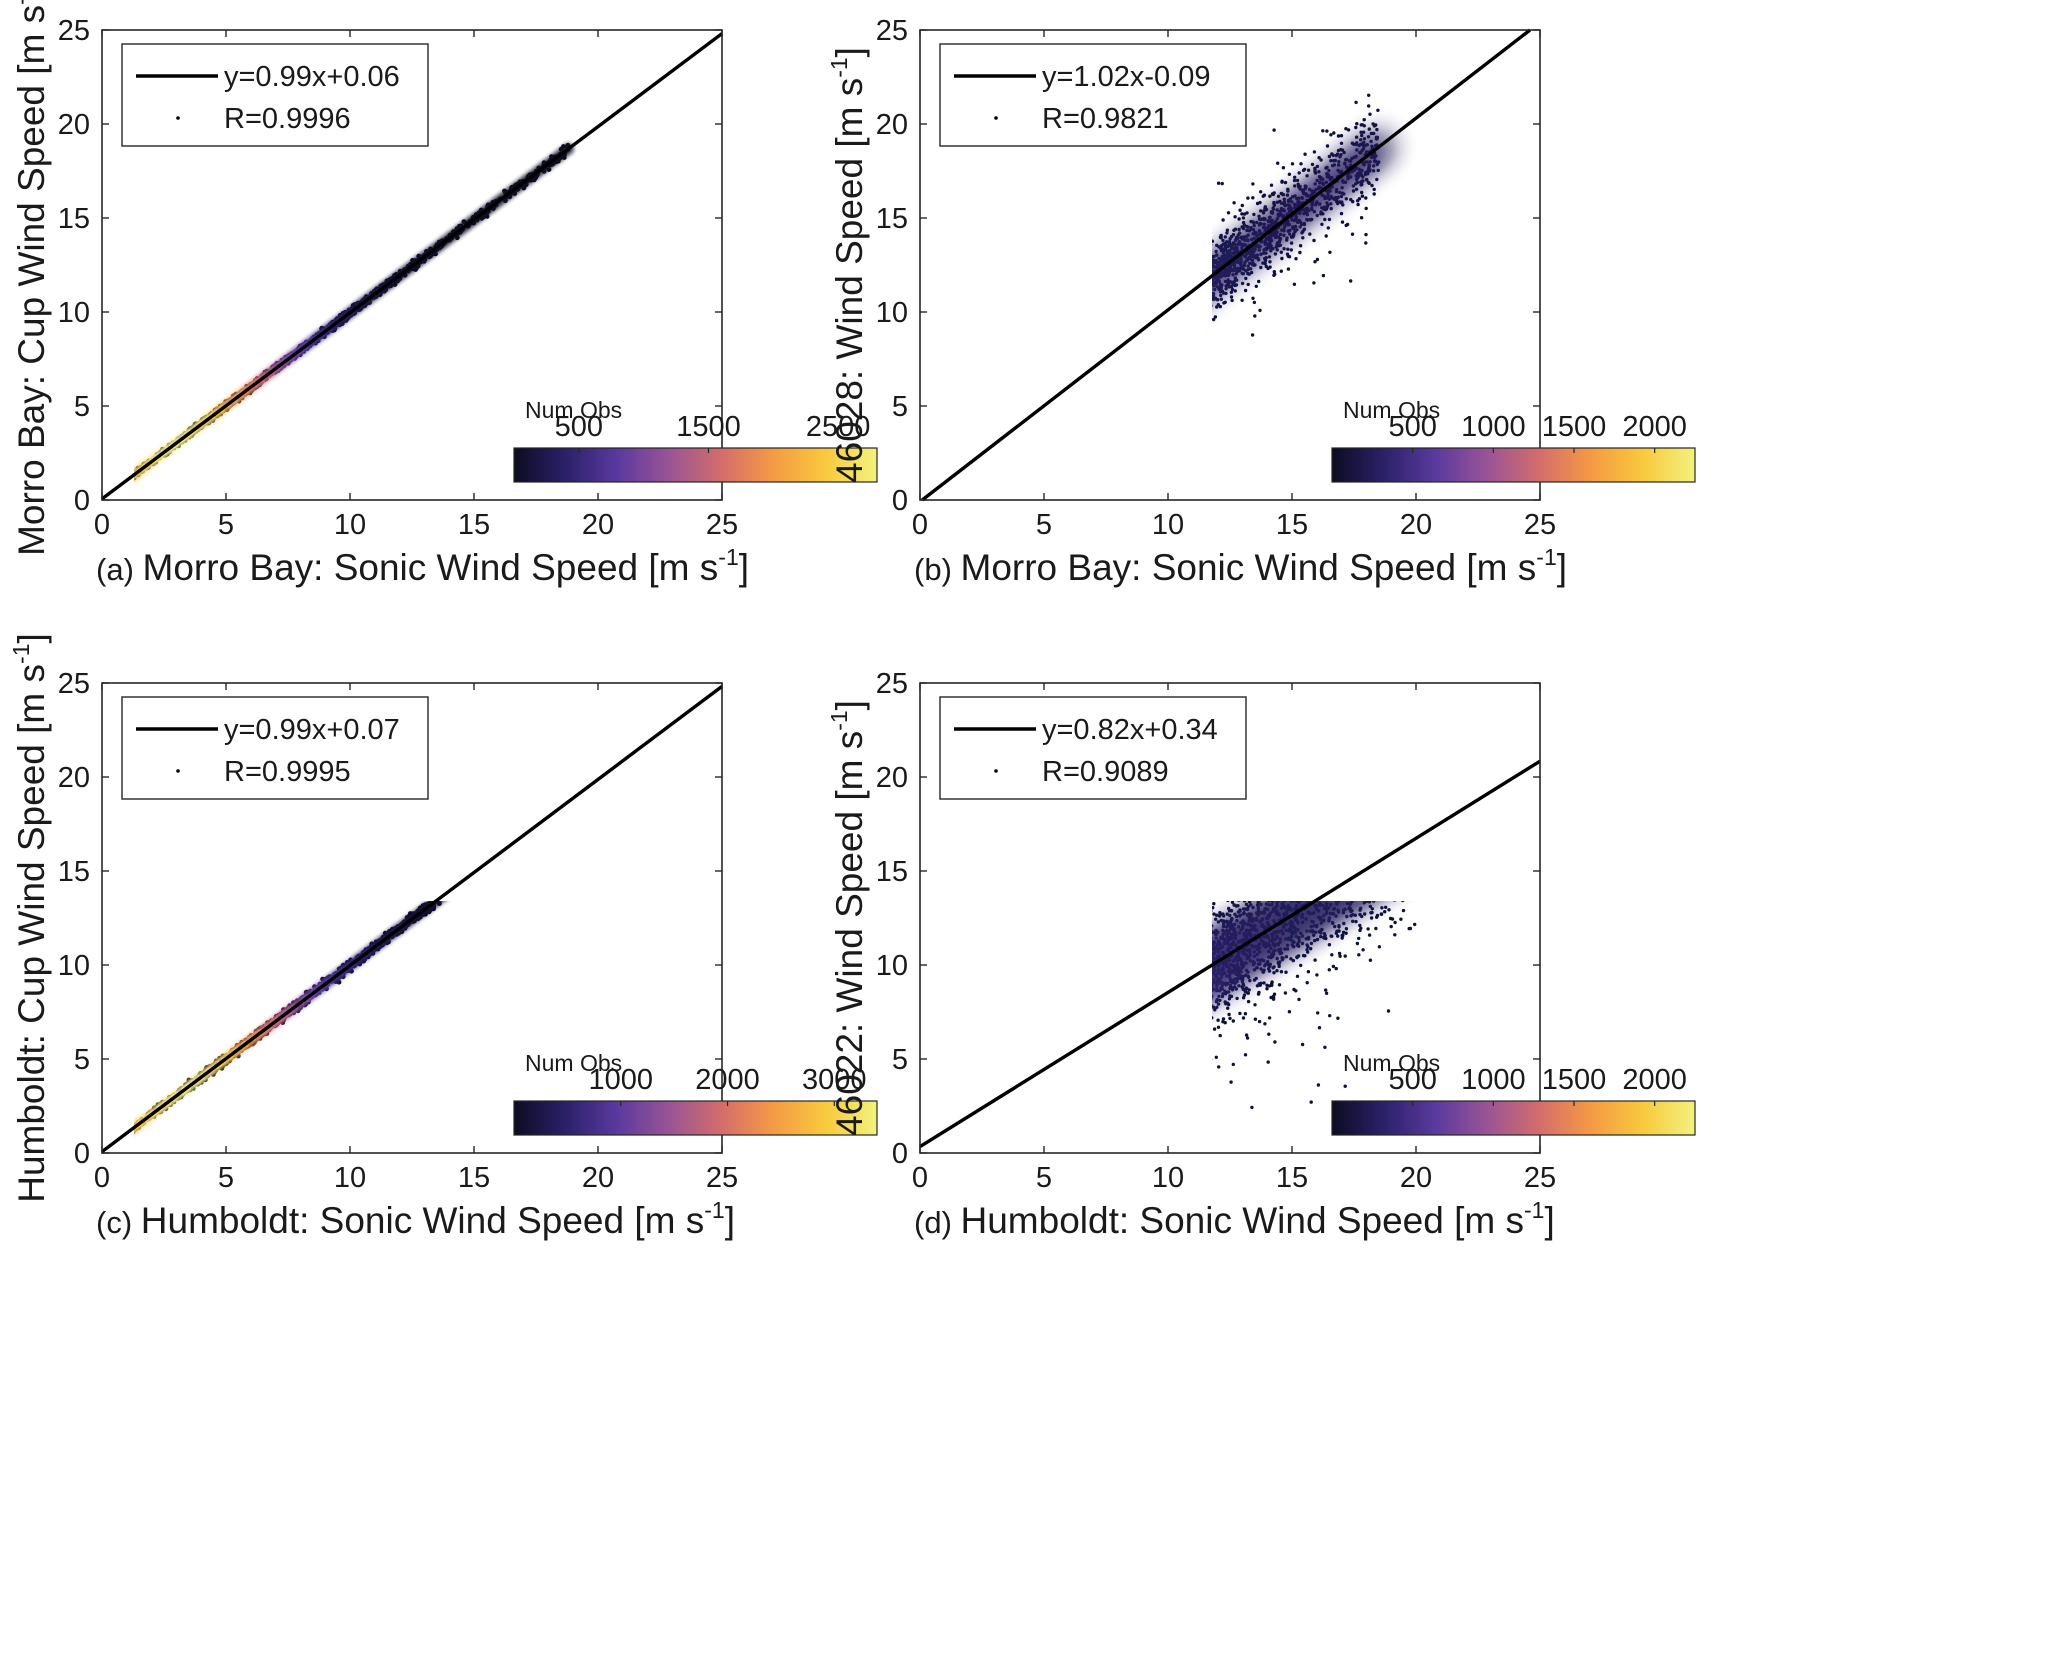  I want to click on panel-b-ytick-label: 25, so click(892, 31).